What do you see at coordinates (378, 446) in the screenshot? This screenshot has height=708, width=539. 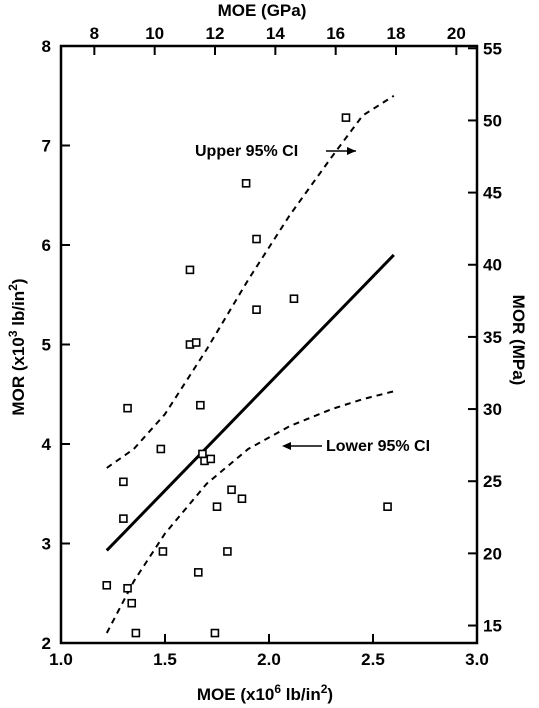 I see `lower-ci-label: Lower 95% CI` at bounding box center [378, 446].